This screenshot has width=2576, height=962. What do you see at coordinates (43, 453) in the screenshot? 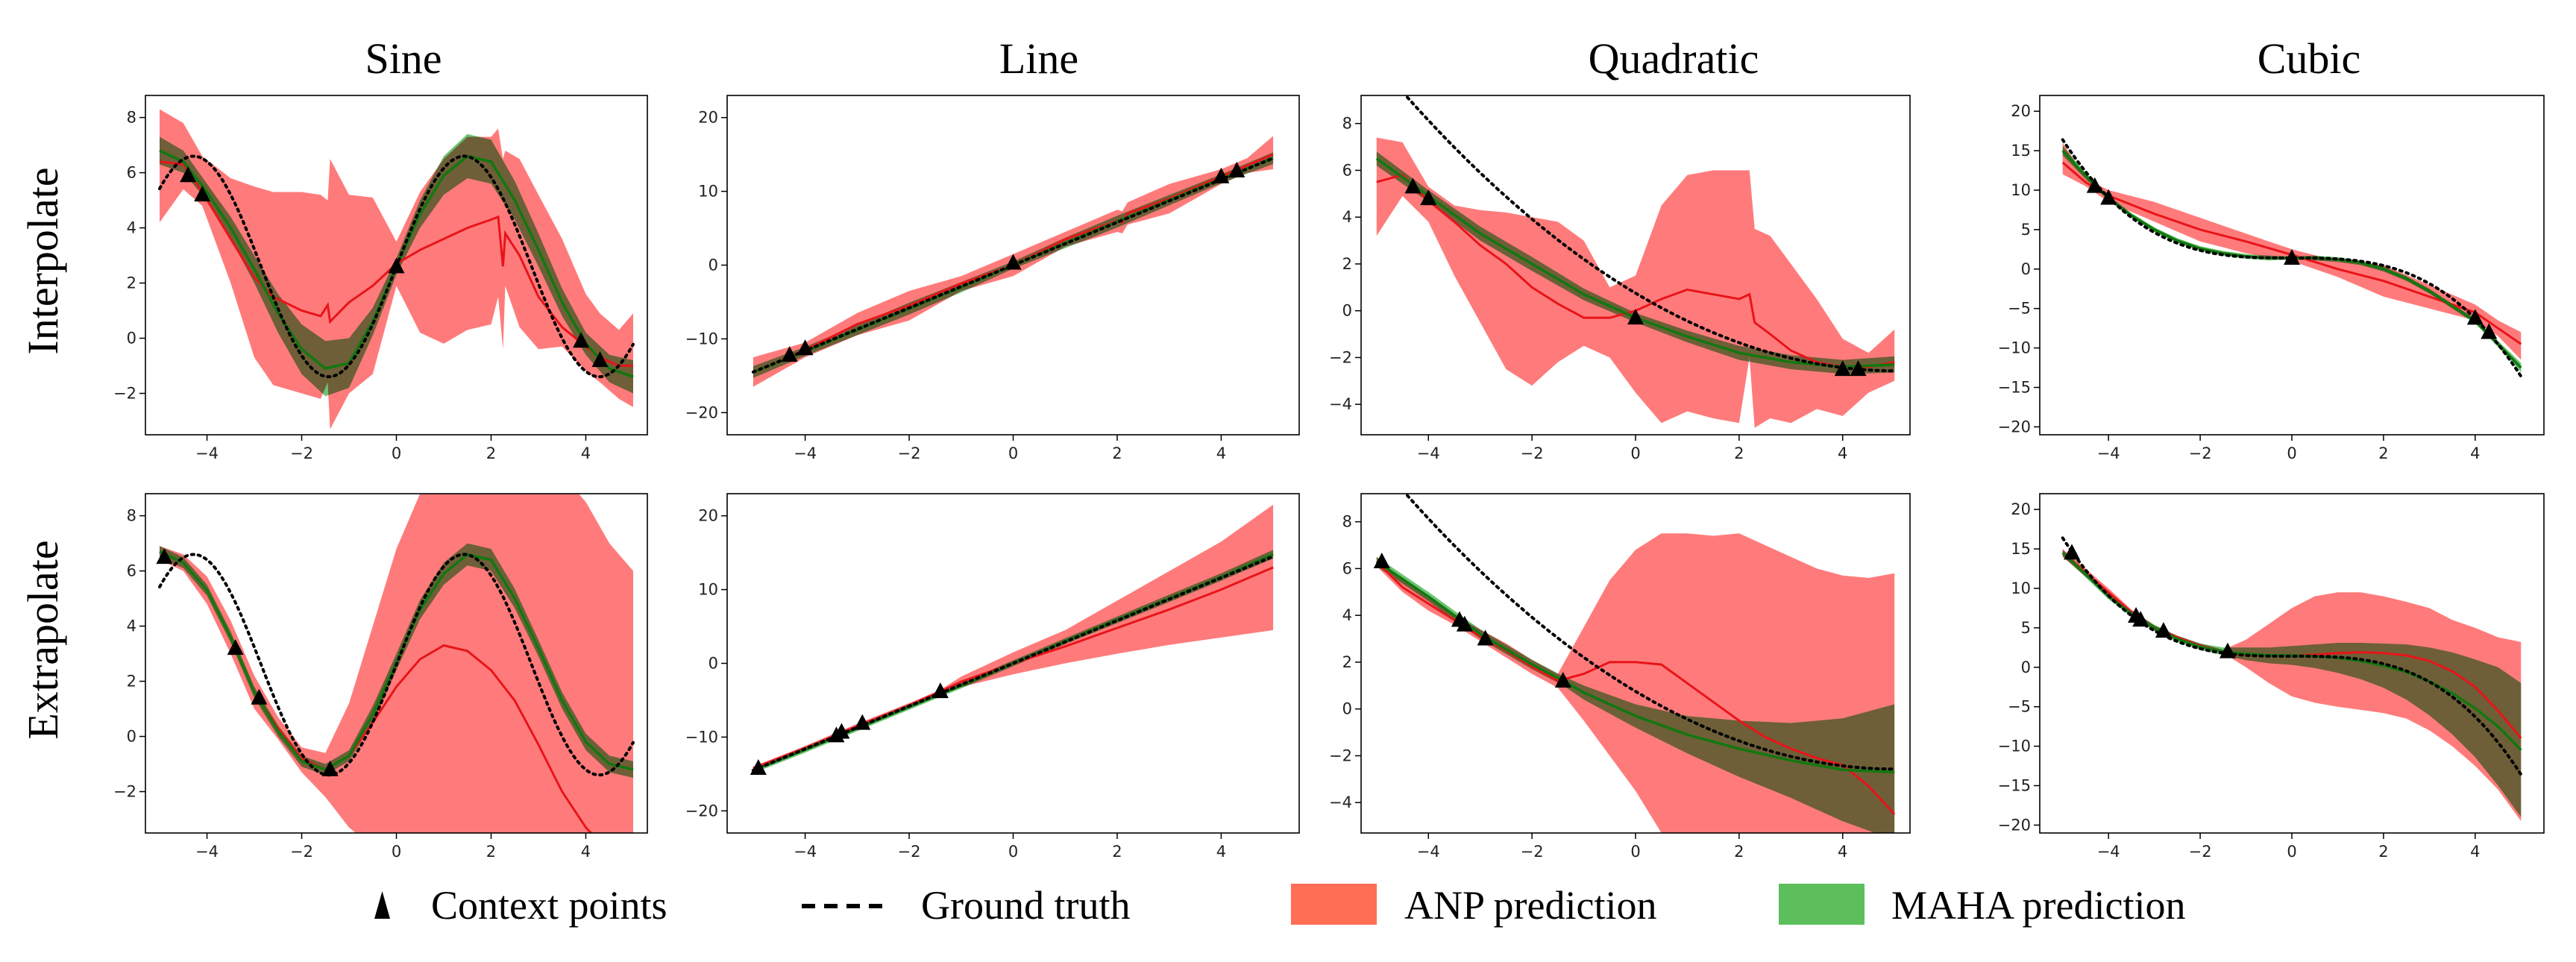
I see `row-labels: Interpolate Extrapolate` at bounding box center [43, 453].